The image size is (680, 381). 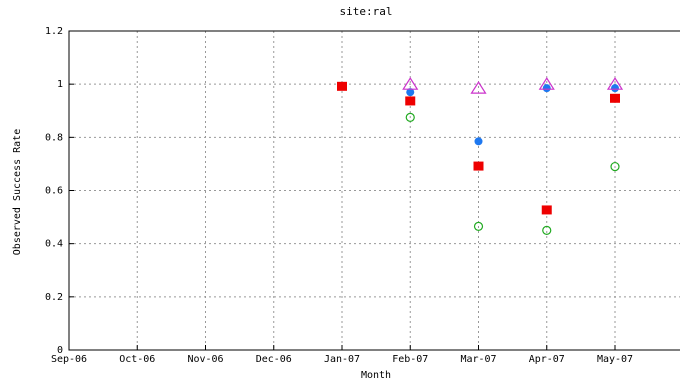 What do you see at coordinates (410, 359) in the screenshot?
I see `x-tick-label: Feb-07` at bounding box center [410, 359].